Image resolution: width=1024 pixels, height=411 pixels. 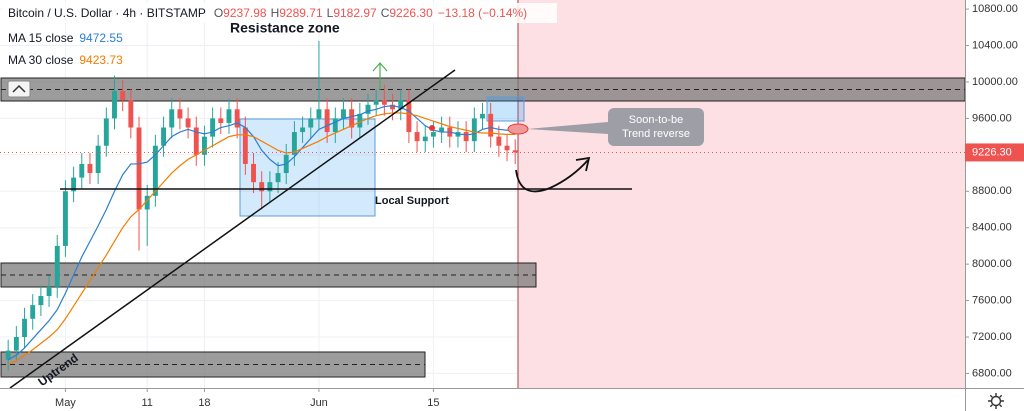 What do you see at coordinates (567, 128) in the screenshot?
I see `callout-pointer` at bounding box center [567, 128].